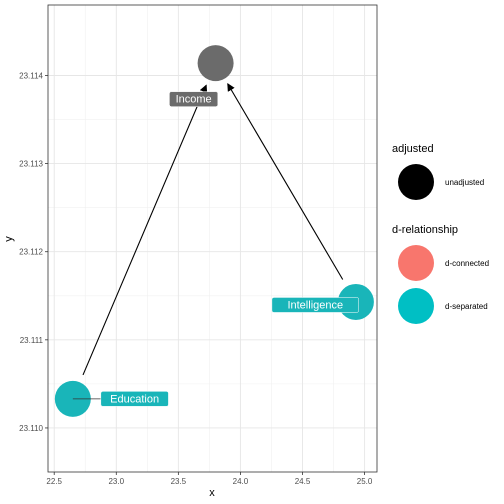 This screenshot has width=504, height=504. Describe the element at coordinates (212, 493) in the screenshot. I see `x-axis-title: x` at that location.